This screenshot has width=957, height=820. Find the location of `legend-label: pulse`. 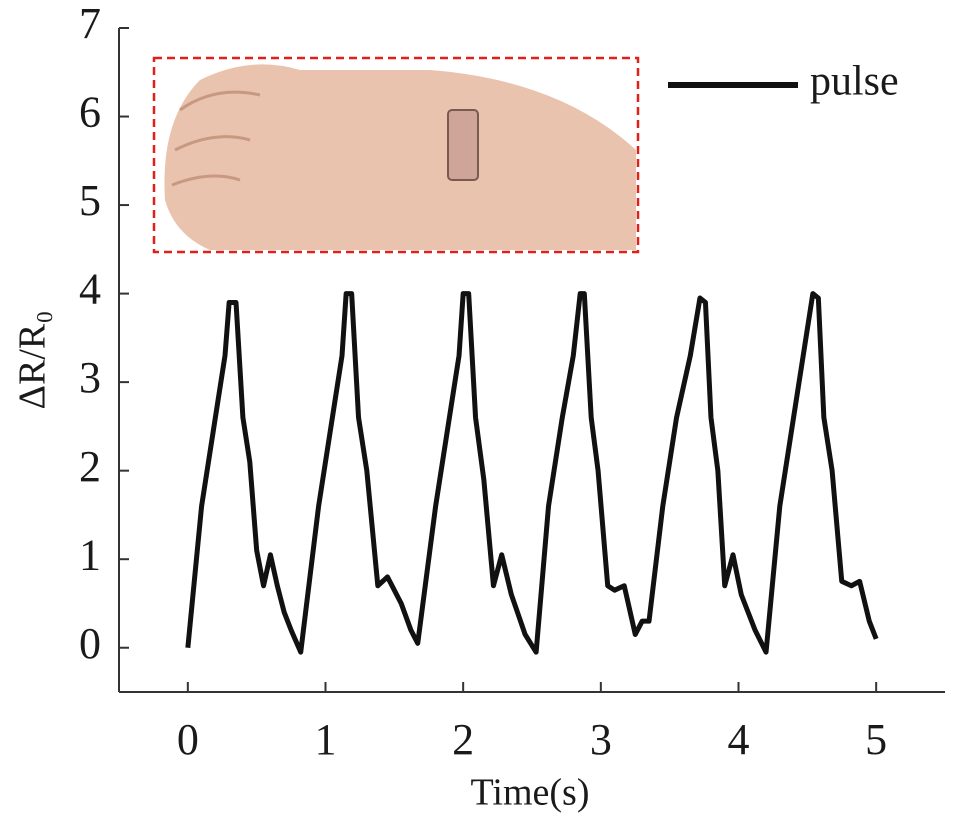

legend-label: pulse is located at coordinates (854, 82).